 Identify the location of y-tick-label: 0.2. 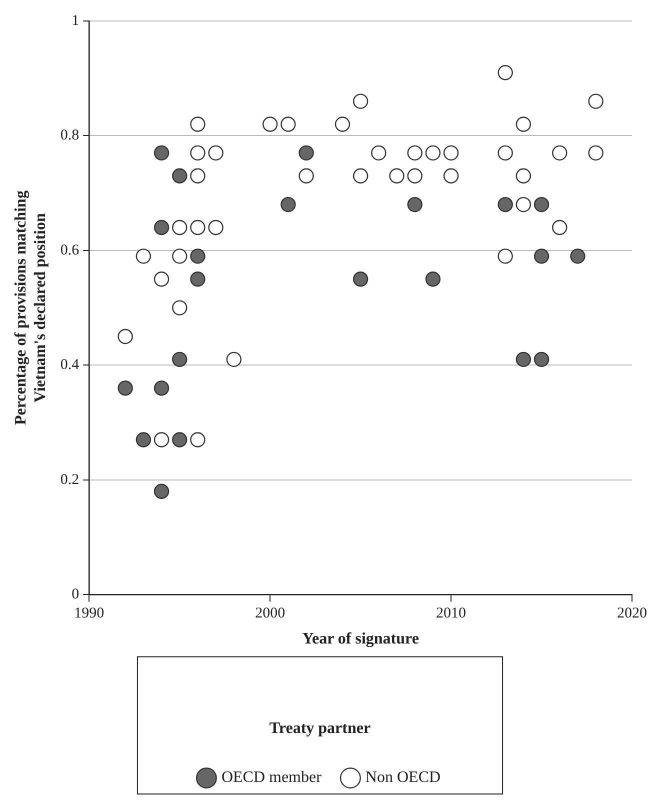
(70, 480).